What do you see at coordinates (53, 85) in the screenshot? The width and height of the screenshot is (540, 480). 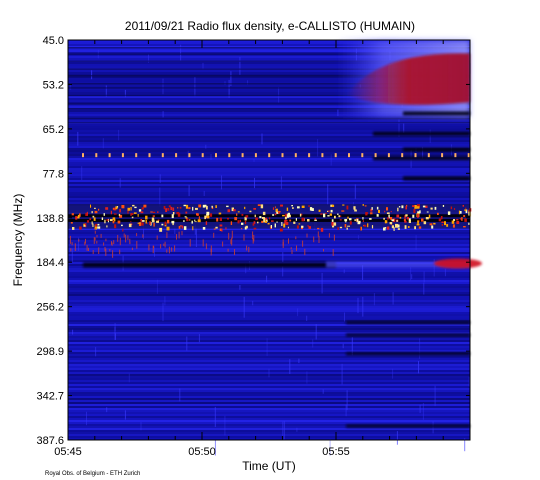 I see `y-tick-label: 53.2` at bounding box center [53, 85].